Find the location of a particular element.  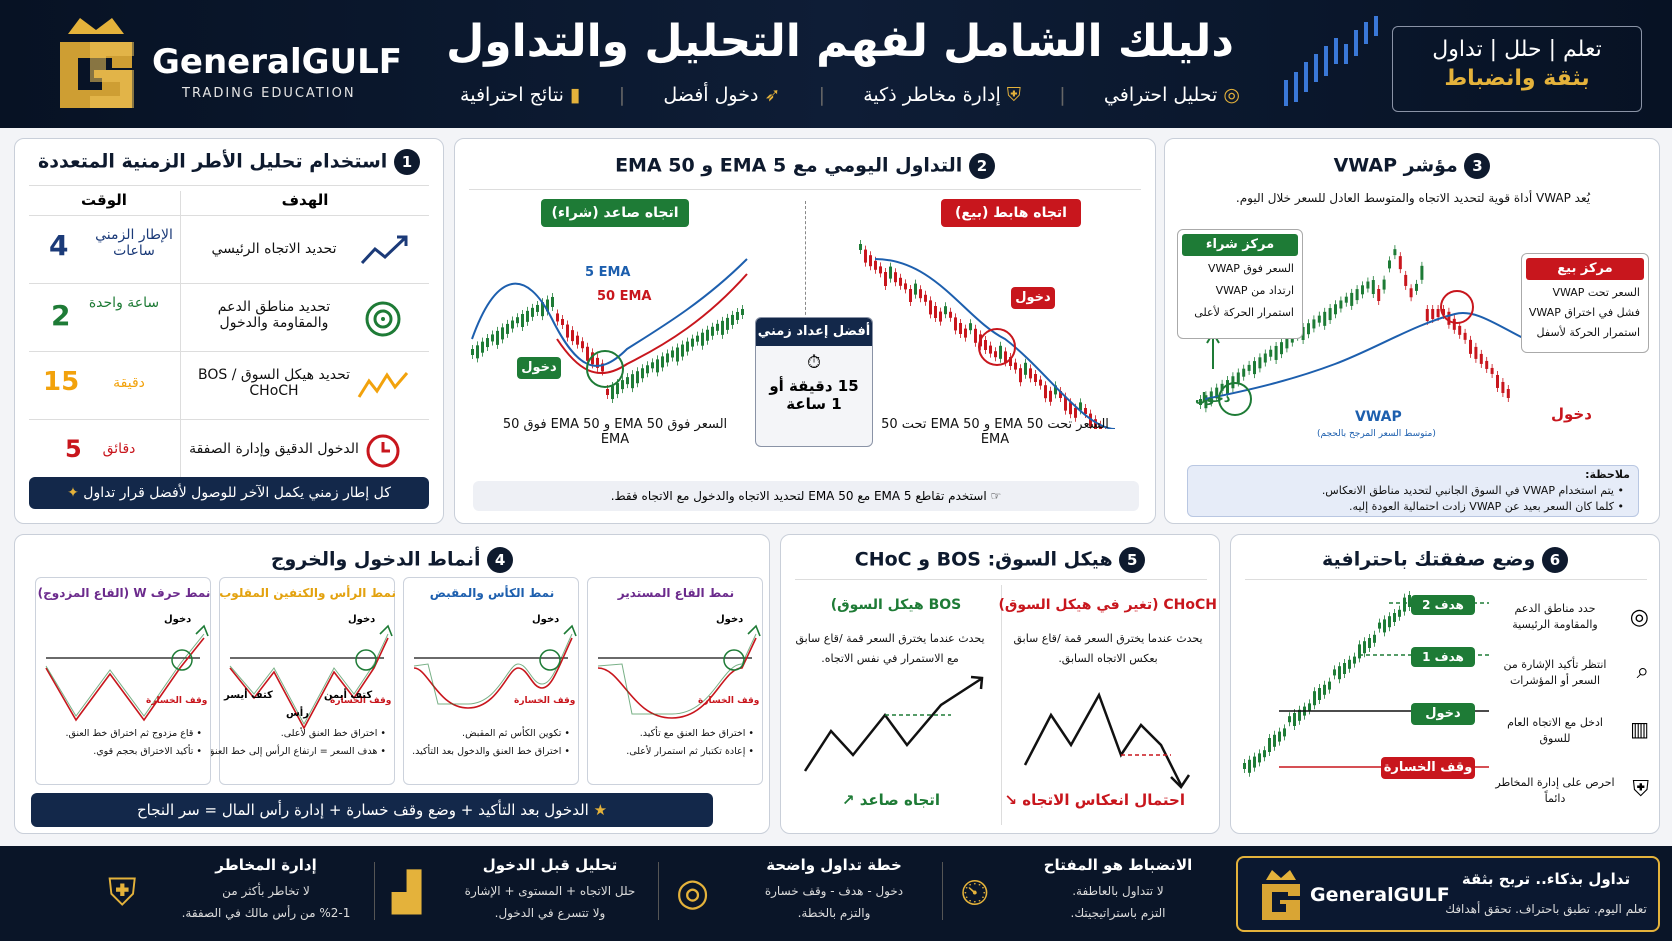

tf-row-5m: الدخول الدقيق وإدارة الصفقة 5 دقائق is located at coordinates (229, 451).